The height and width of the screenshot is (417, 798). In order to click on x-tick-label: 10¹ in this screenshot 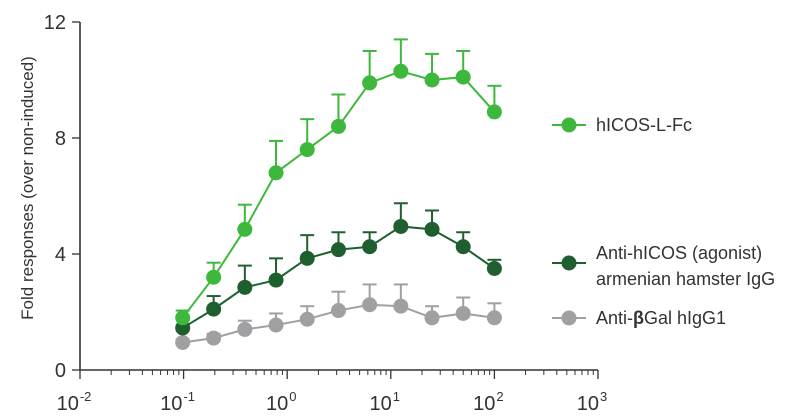, I will do `click(385, 402)`.